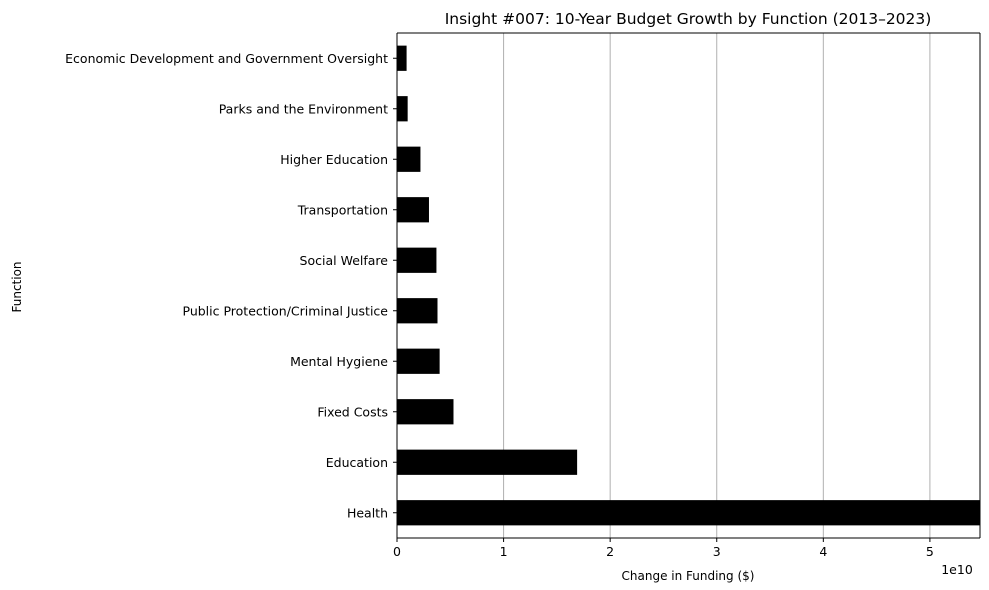  I want to click on y-tick-label: Social Welfare, so click(344, 260).